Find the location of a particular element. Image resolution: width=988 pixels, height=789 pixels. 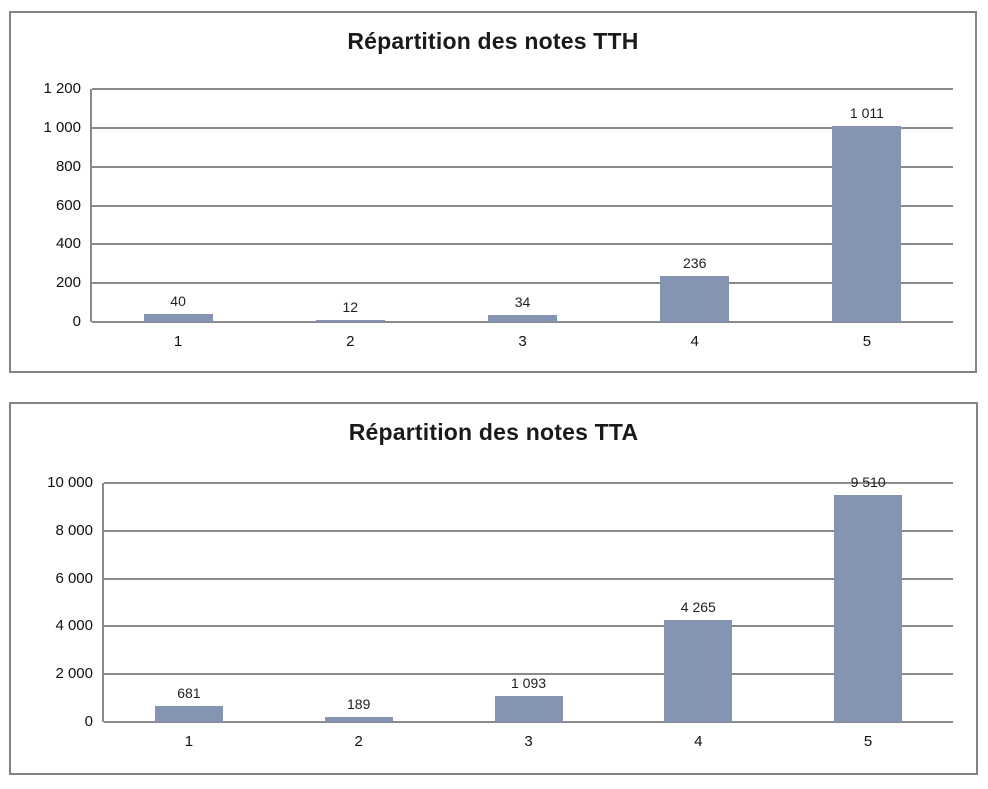

y-axis-tick-label: 4 000 is located at coordinates (74, 626).